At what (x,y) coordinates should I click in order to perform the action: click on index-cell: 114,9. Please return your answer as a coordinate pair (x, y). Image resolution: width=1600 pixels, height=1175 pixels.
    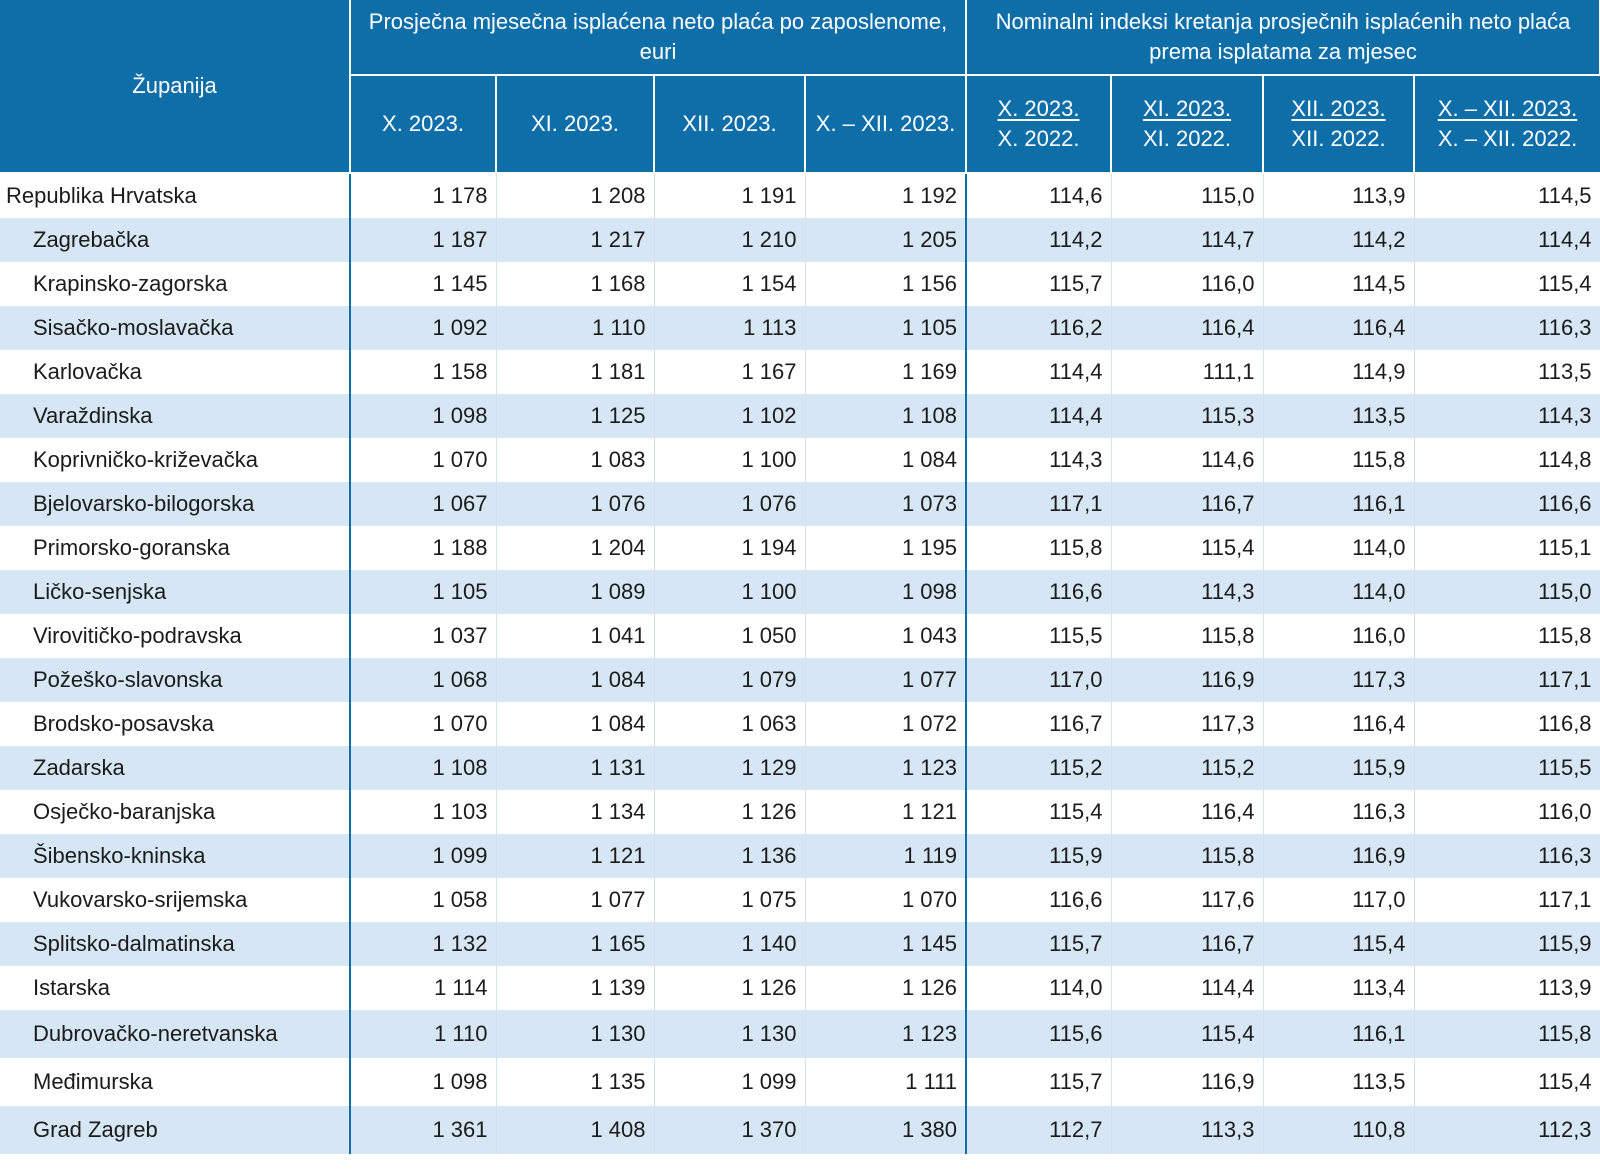
    Looking at the image, I should click on (1339, 372).